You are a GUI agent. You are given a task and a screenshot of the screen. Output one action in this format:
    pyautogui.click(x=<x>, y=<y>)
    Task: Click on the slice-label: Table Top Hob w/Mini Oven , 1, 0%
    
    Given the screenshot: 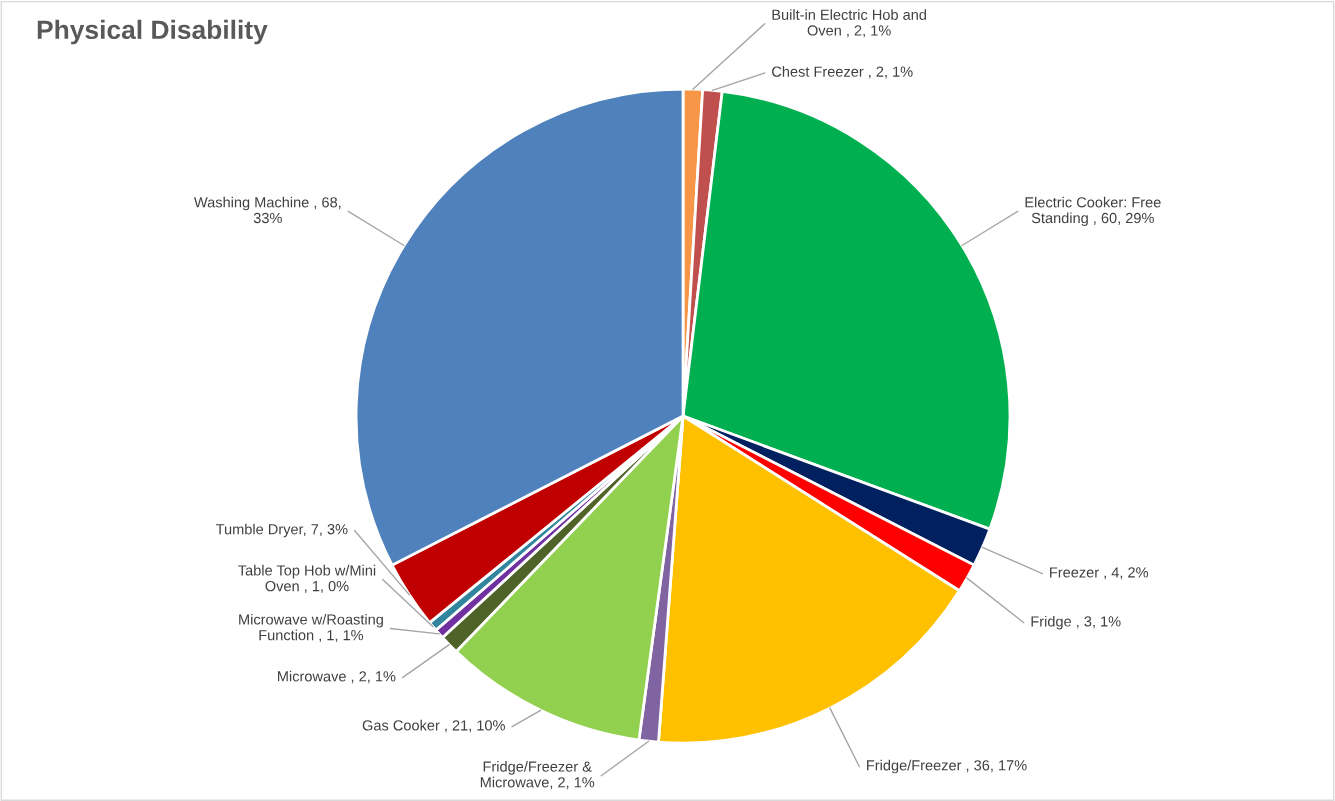 What is the action you would take?
    pyautogui.click(x=307, y=579)
    